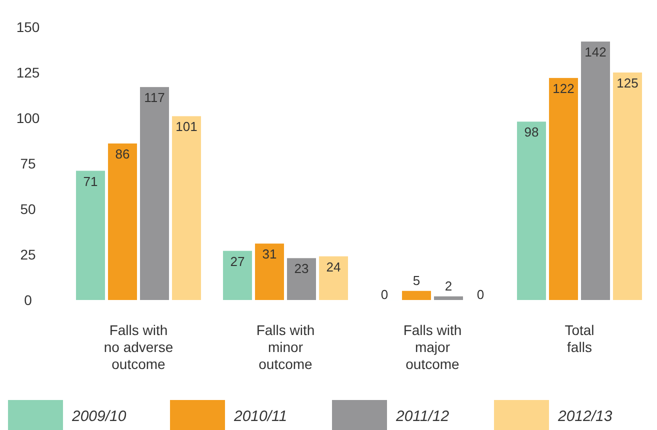  Describe the element at coordinates (260, 416) in the screenshot. I see `legend-label: 2010/11` at that location.